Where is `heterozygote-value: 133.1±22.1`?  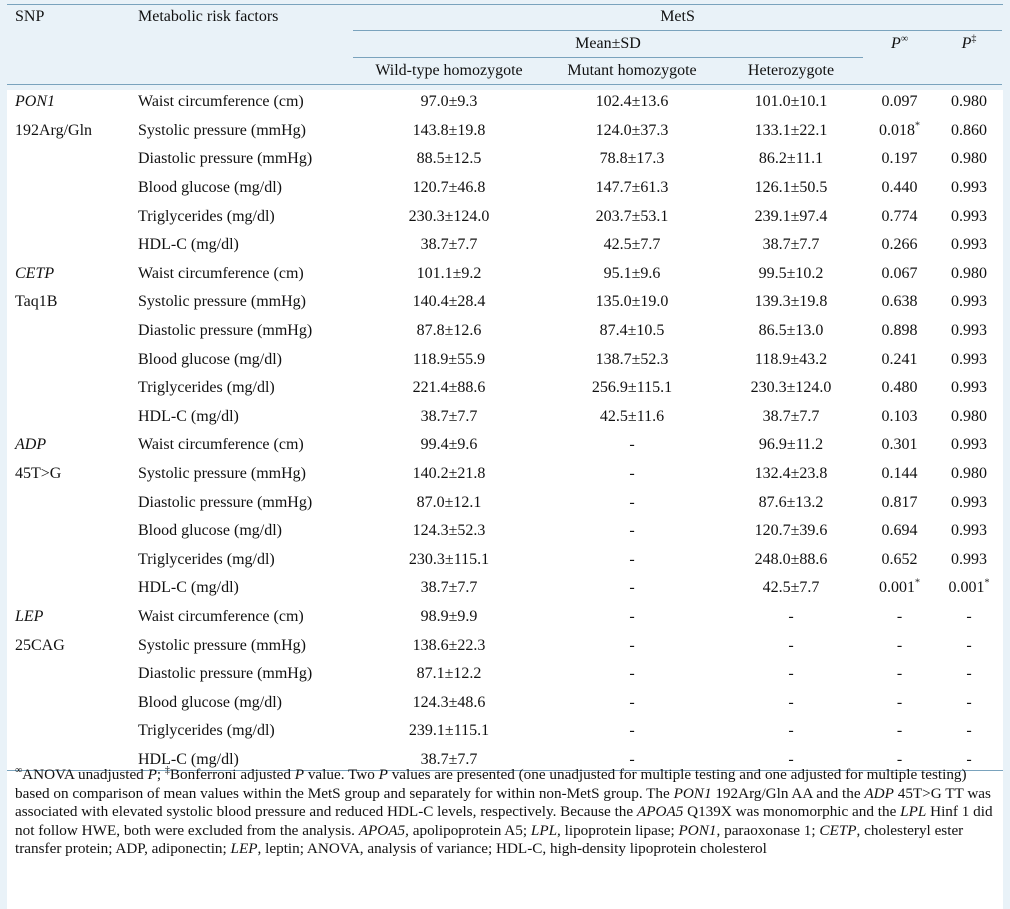
heterozygote-value: 133.1±22.1 is located at coordinates (791, 130).